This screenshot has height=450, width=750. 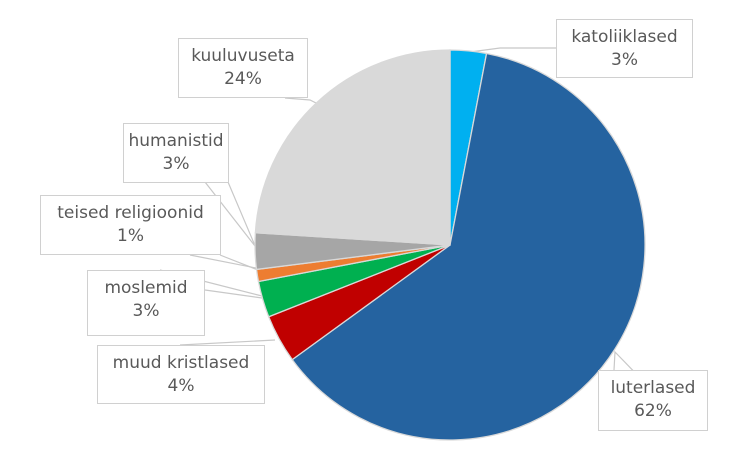 What do you see at coordinates (181, 386) in the screenshot?
I see `label-pct: 4%` at bounding box center [181, 386].